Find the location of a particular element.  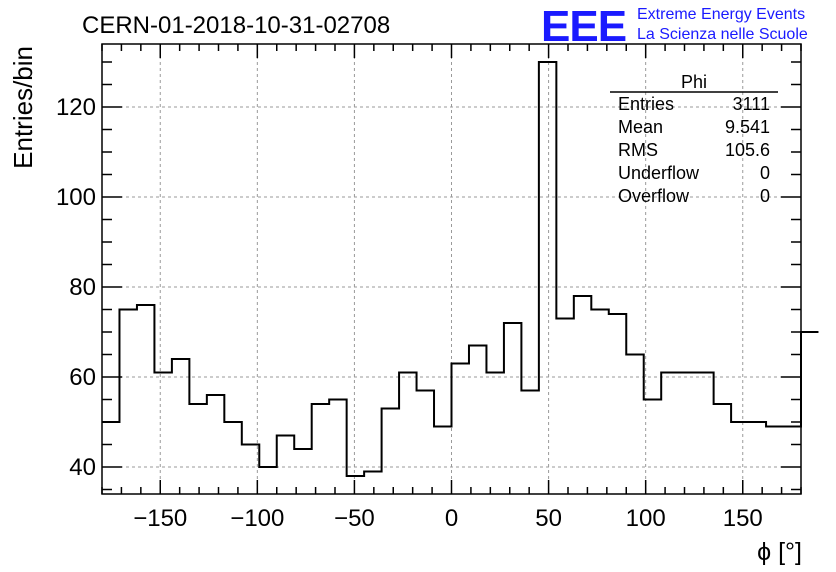

stats-row-value: 105.6 is located at coordinates (747, 150).